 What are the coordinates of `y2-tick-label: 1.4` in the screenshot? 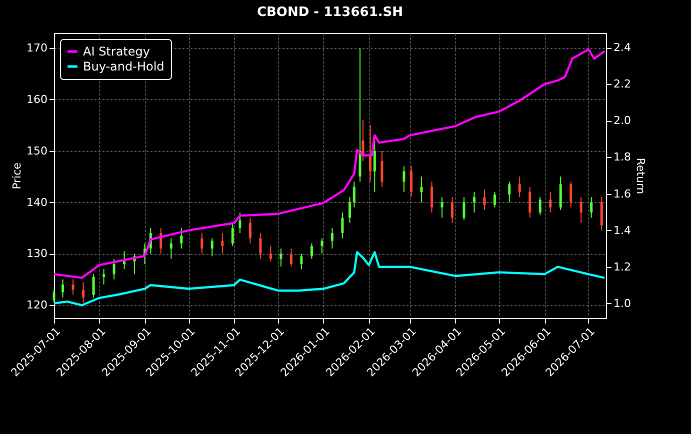 It's located at (622, 230).